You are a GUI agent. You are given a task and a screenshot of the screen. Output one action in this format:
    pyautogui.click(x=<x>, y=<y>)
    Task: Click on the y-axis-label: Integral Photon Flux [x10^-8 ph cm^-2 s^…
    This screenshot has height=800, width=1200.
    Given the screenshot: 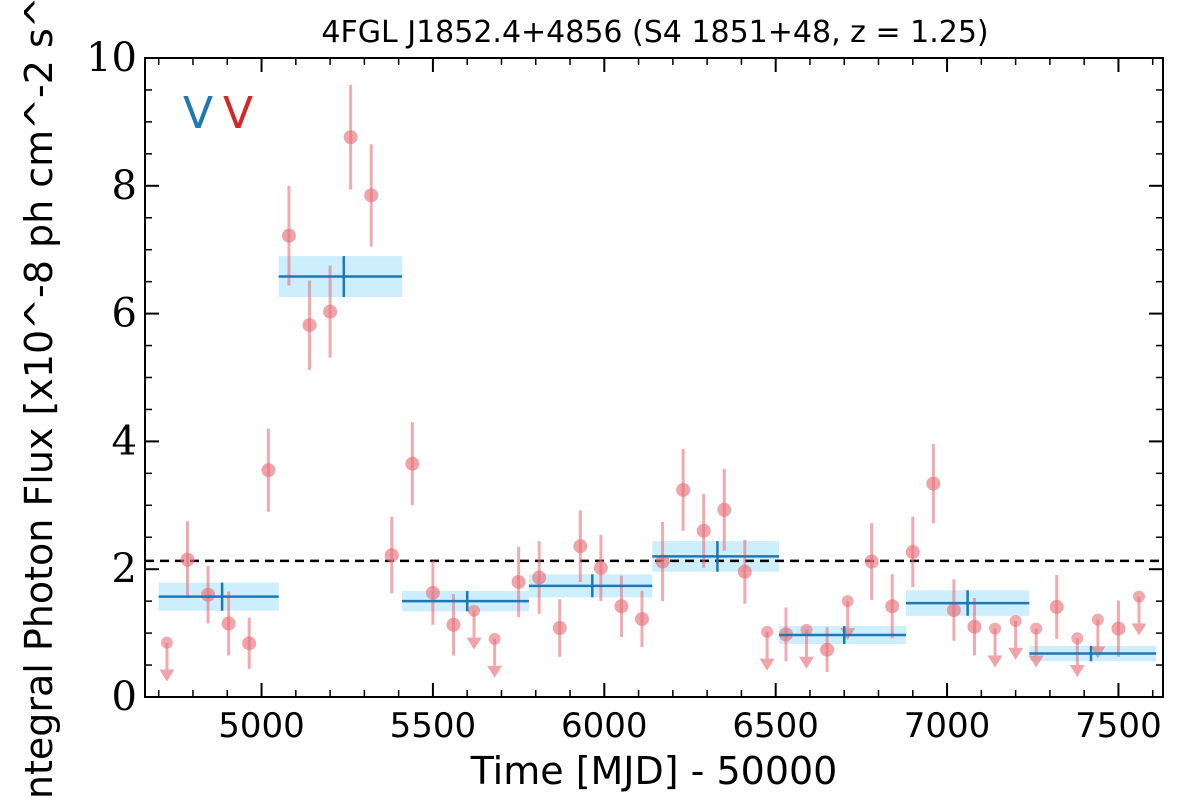 What is the action you would take?
    pyautogui.click(x=39, y=400)
    